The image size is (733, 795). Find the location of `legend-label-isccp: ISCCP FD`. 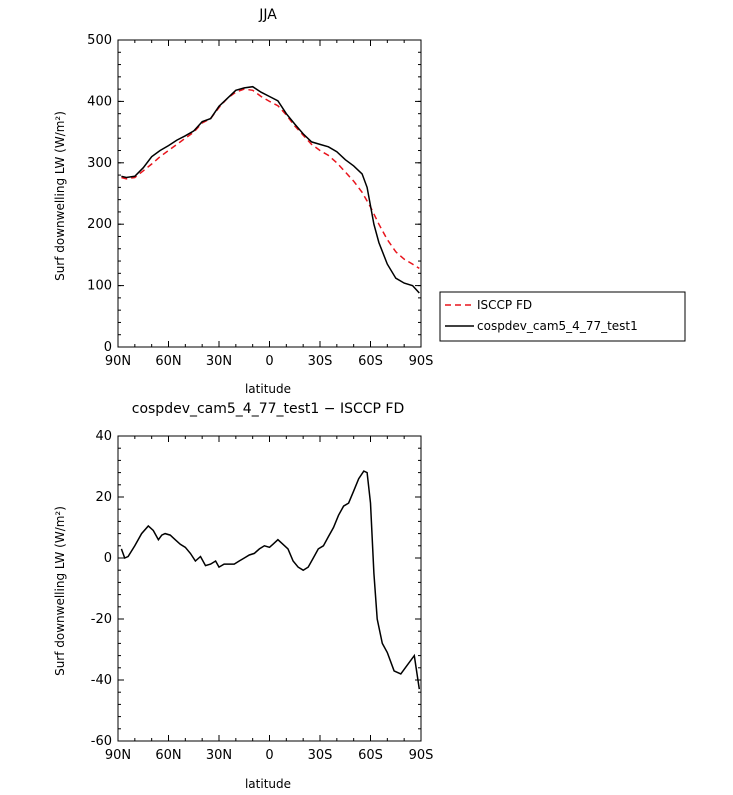

legend-label-isccp: ISCCP FD is located at coordinates (504, 305).